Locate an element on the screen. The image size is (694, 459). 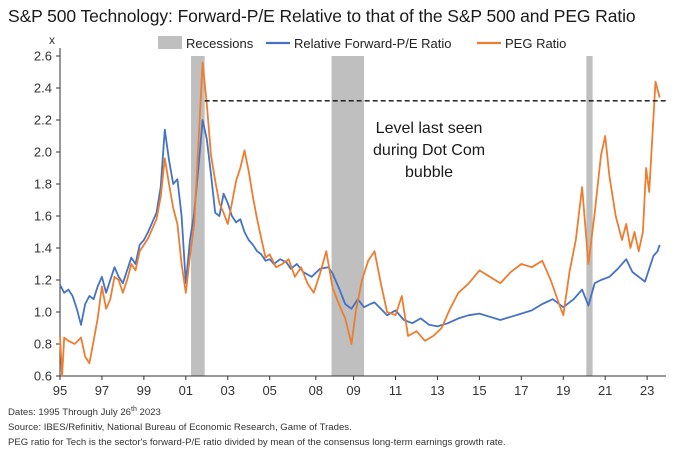
y-tick-label: 2.2 is located at coordinates (43, 120).